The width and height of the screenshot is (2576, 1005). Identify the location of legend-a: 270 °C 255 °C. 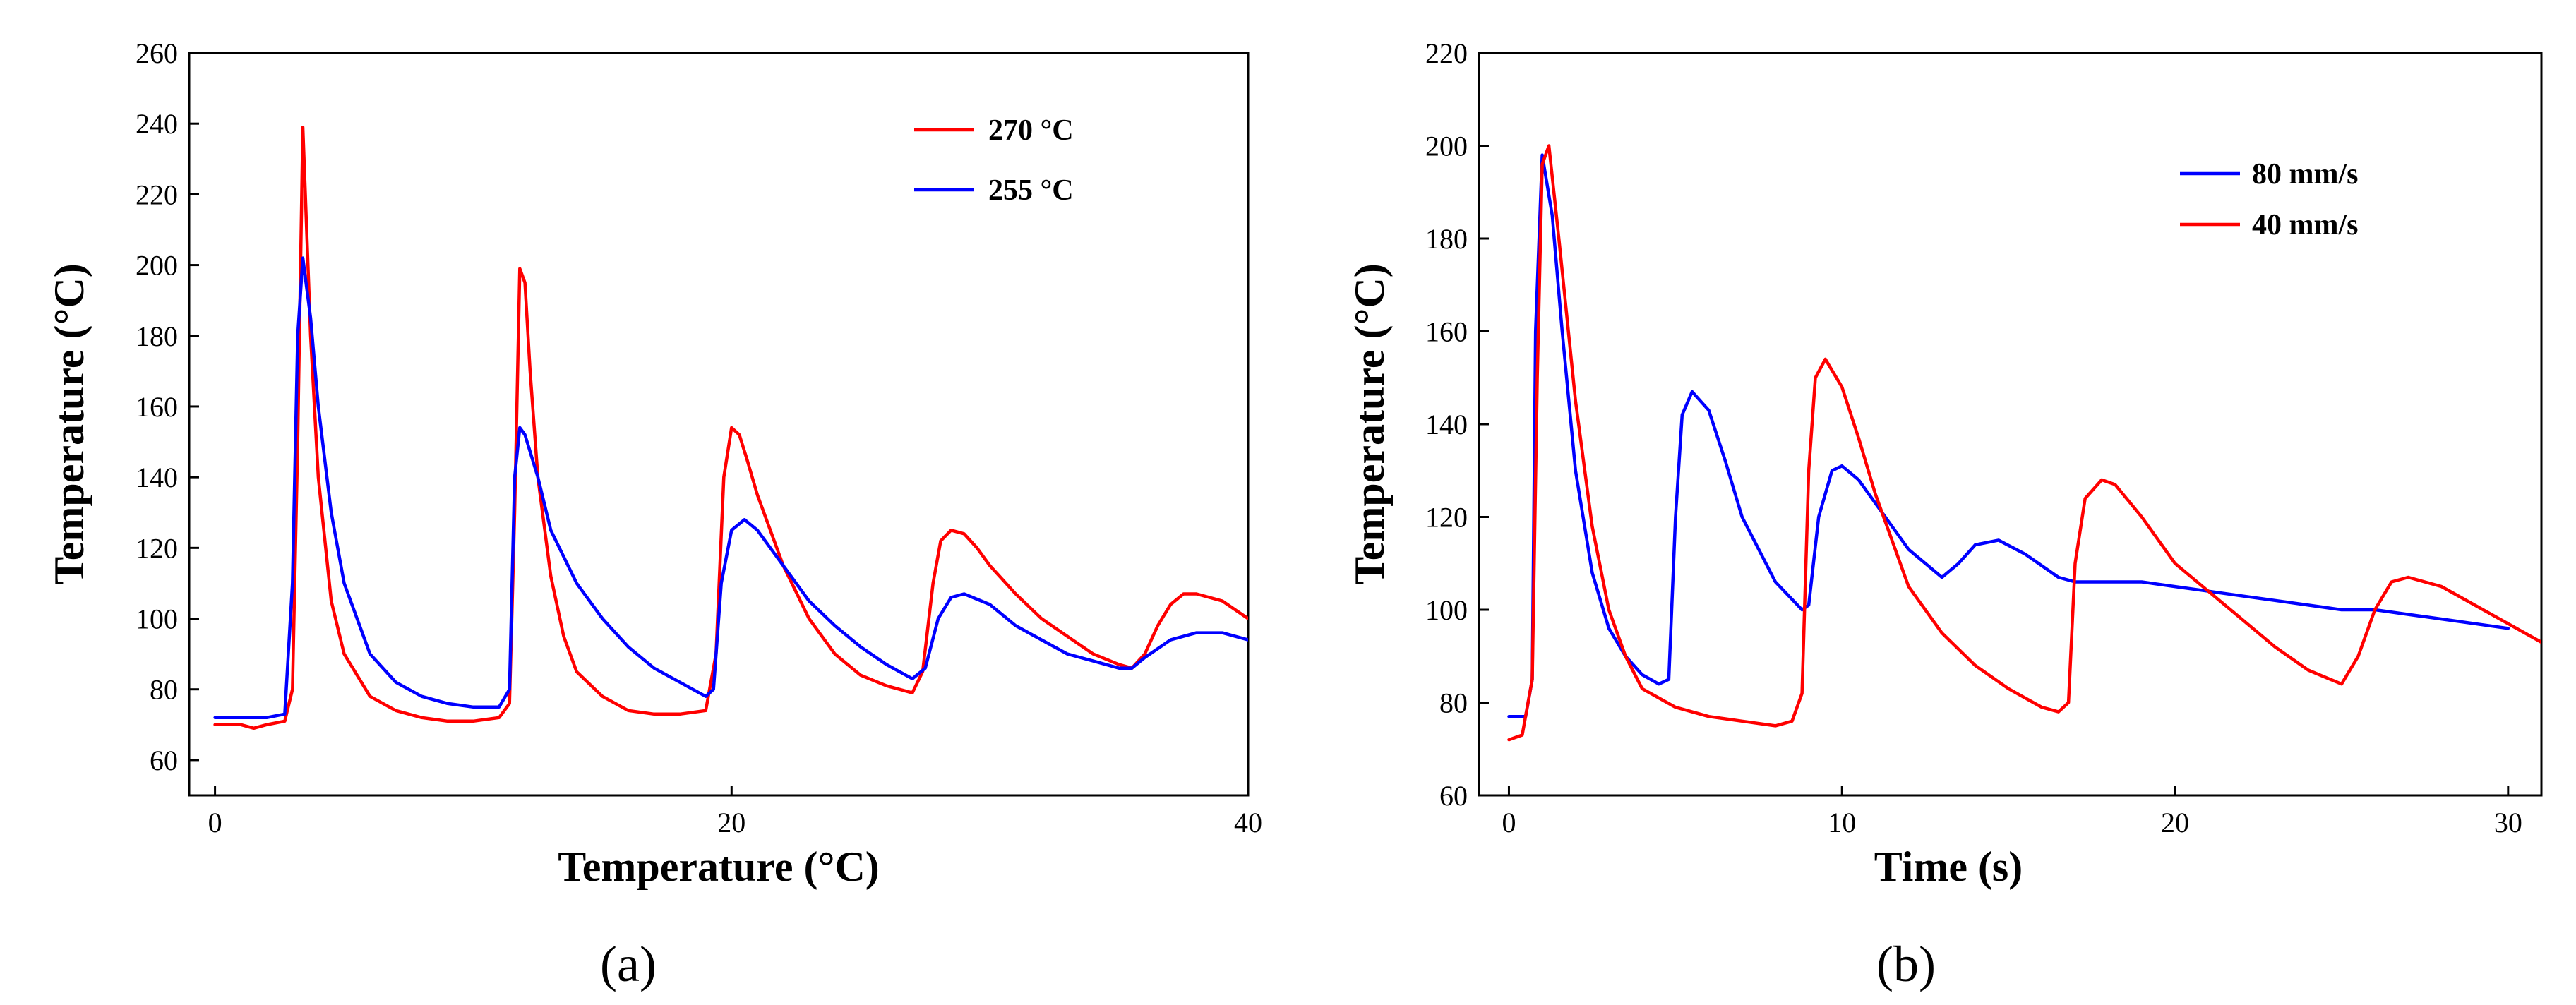
(994, 160).